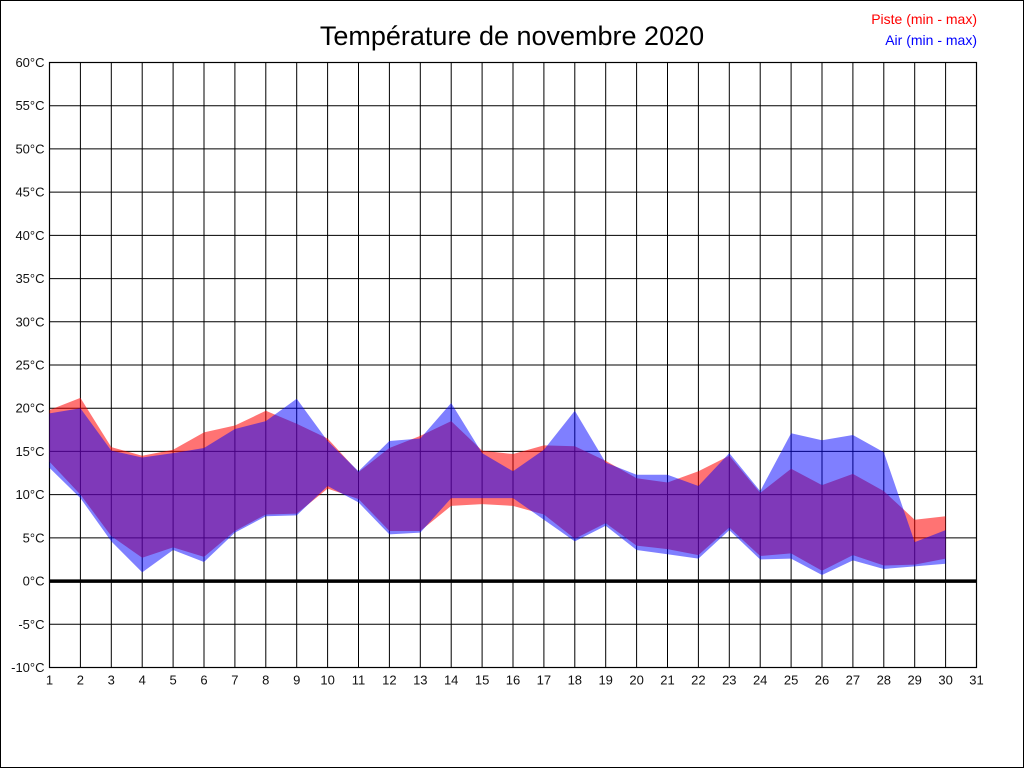 The image size is (1024, 768). I want to click on x-tick-label: 28, so click(884, 680).